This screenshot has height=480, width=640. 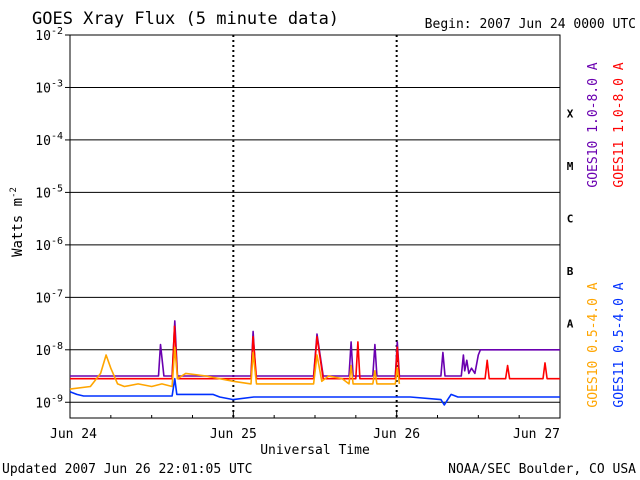 I want to click on legend-label-0: GOES10 1.0-8.0 A, so click(x=593, y=124).